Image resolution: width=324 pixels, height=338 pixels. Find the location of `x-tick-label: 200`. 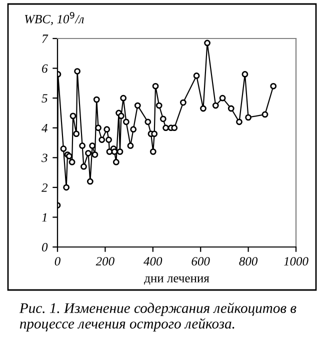

x-tick-label: 200 is located at coordinates (105, 261).